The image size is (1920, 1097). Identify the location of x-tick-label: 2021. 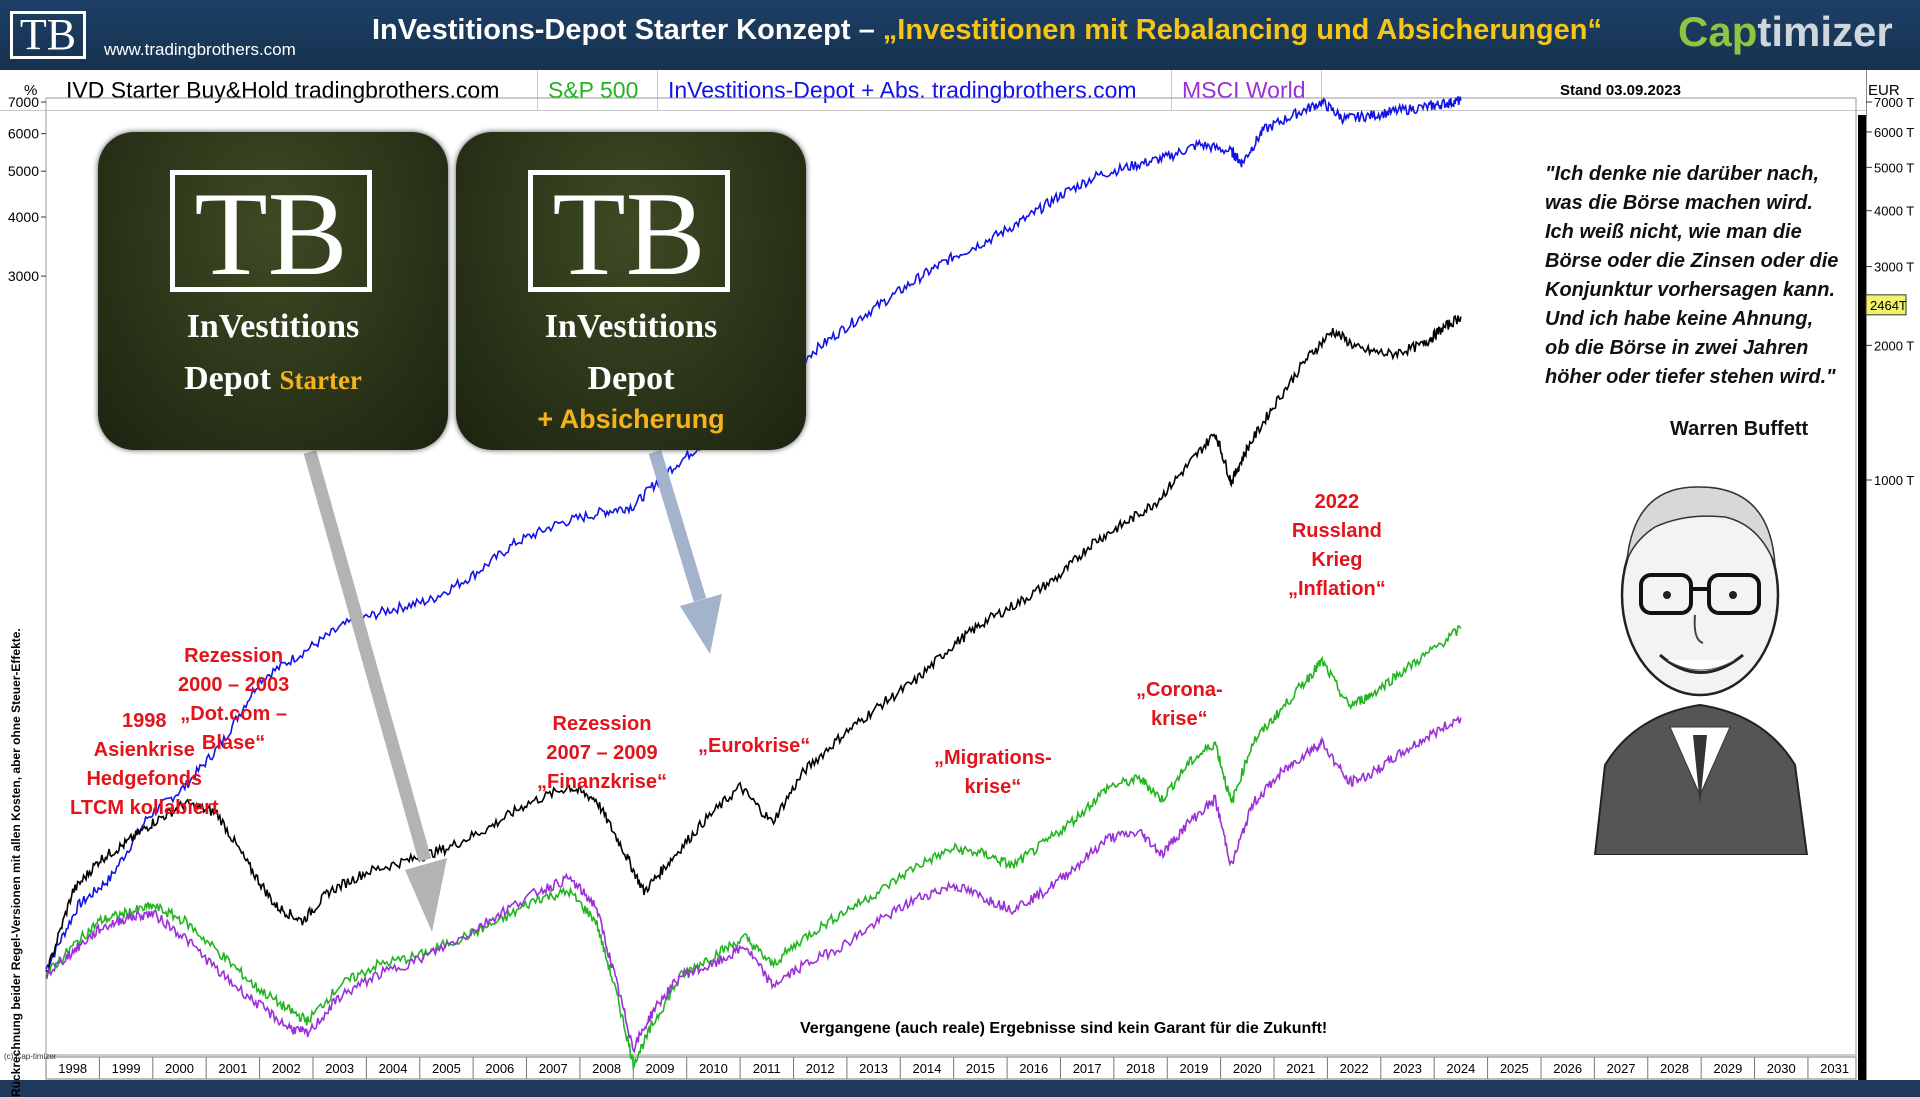
(1300, 1068).